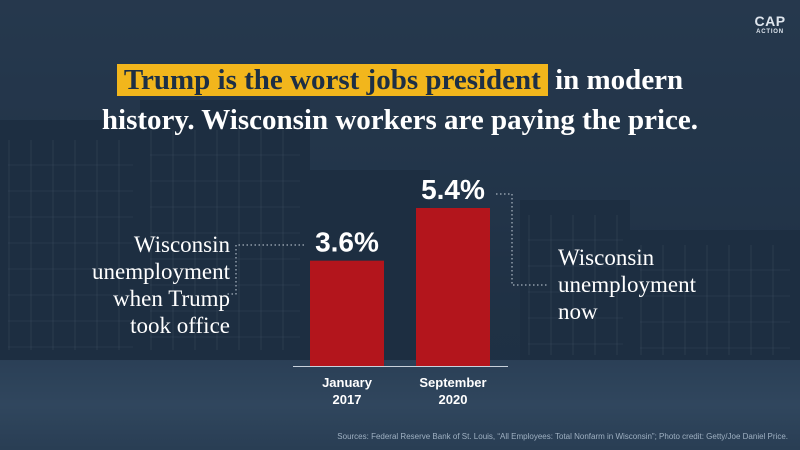 The image size is (800, 450). What do you see at coordinates (615, 80) in the screenshot?
I see `headline-line1-rest: in modern` at bounding box center [615, 80].